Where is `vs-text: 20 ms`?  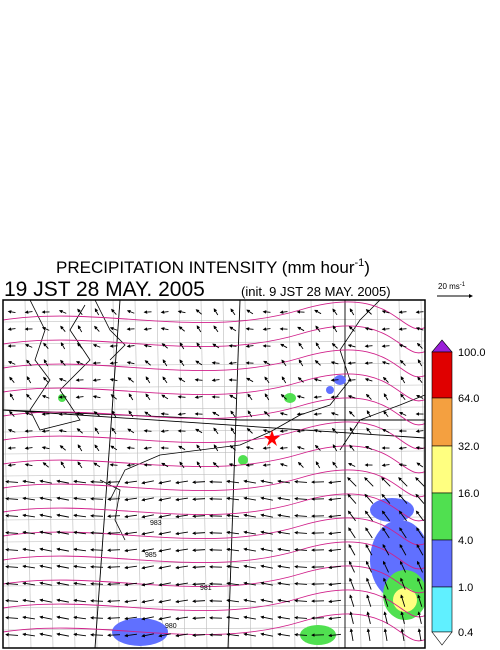 vs-text: 20 ms is located at coordinates (449, 286).